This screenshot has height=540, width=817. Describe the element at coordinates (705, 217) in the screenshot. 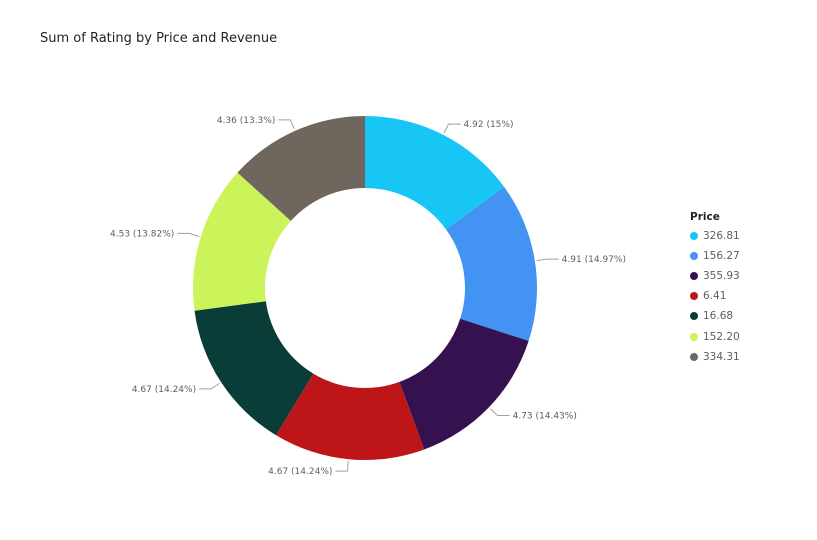

I see `legend-title: Price` at that location.